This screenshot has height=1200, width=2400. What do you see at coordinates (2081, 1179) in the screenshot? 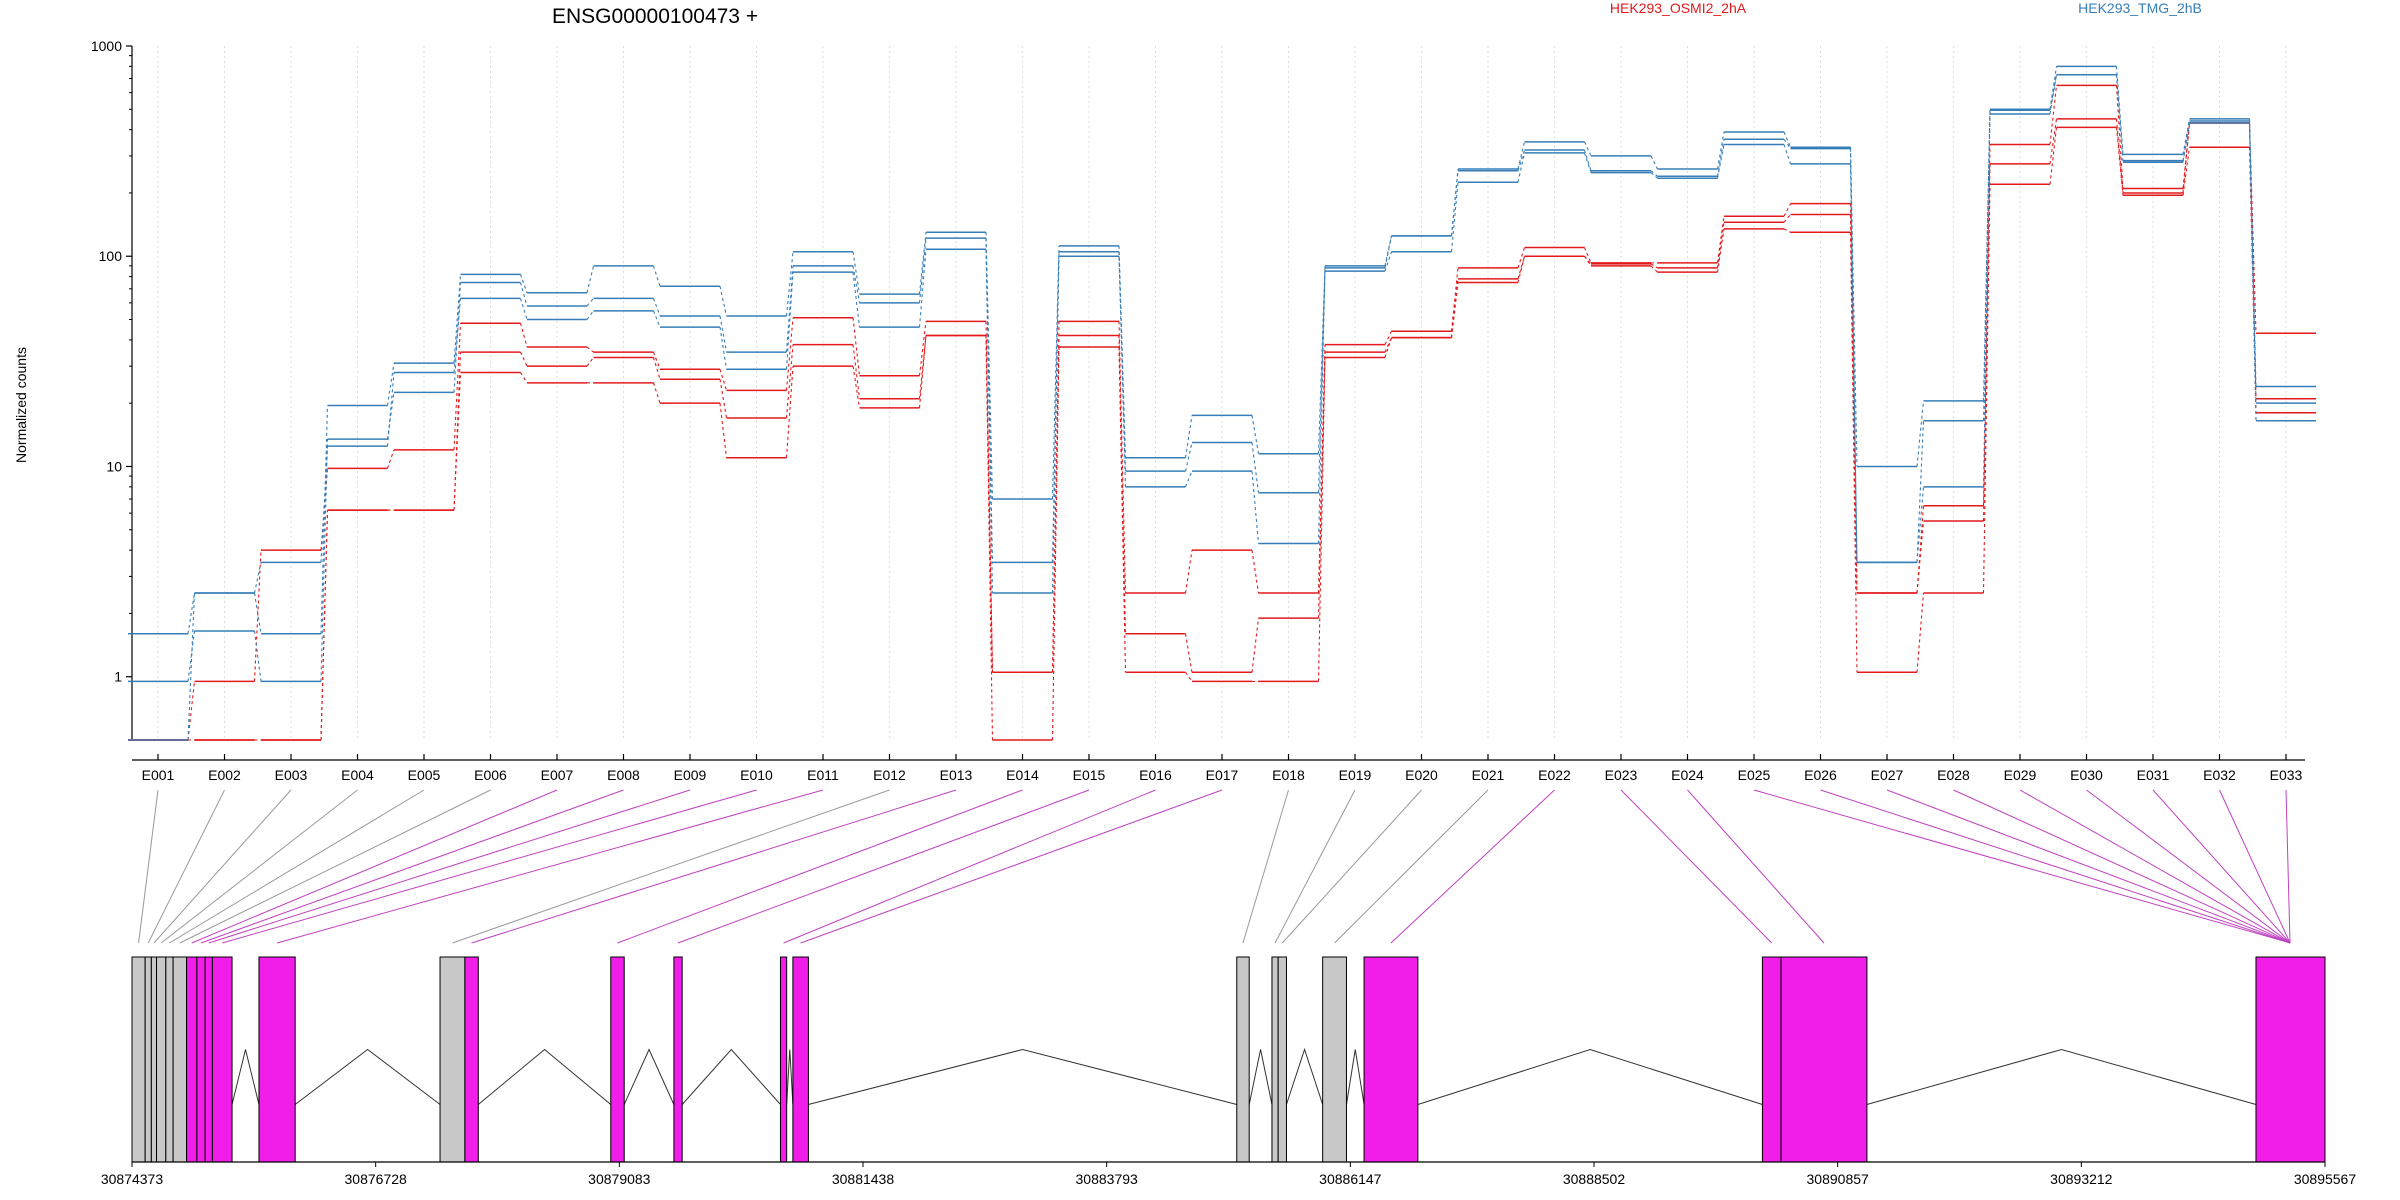
I see `gene-axis-label-30893212: 30893212` at bounding box center [2081, 1179].